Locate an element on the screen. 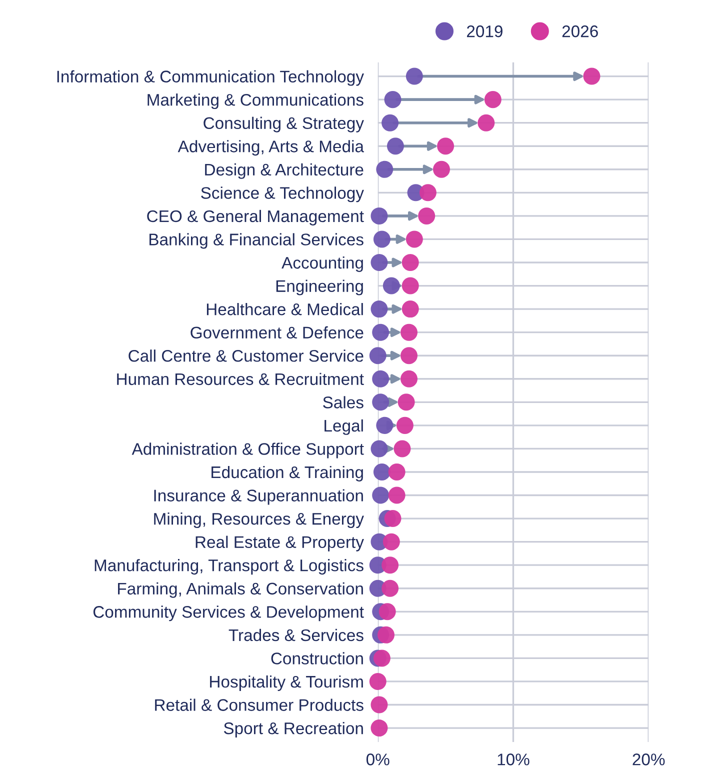 The image size is (705, 779). y-tick-label: Hospitality & Tourism is located at coordinates (286, 683).